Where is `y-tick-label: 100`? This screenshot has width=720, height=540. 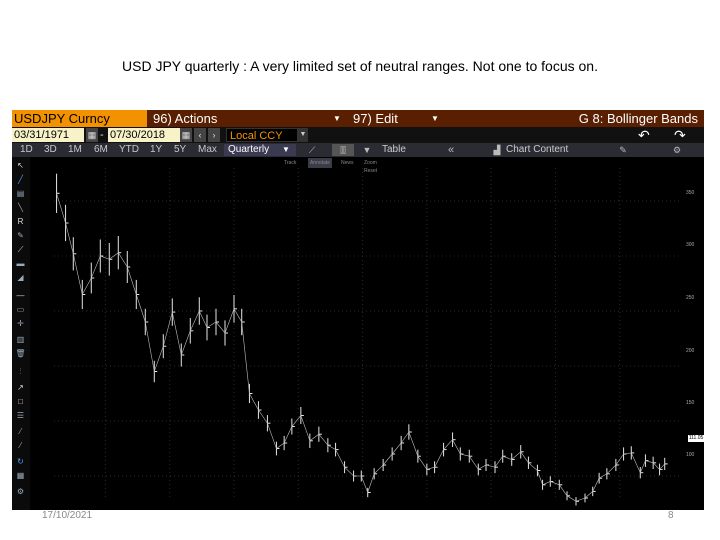
y-tick-label: 100 is located at coordinates (690, 455).